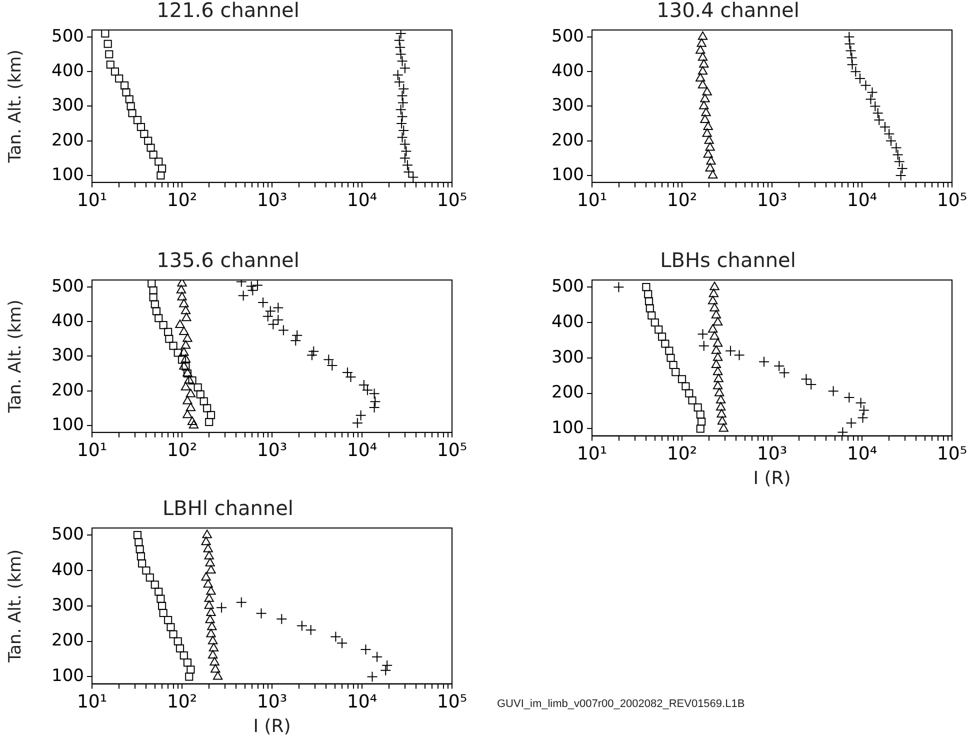 Image resolution: width=974 pixels, height=735 pixels. What do you see at coordinates (621, 704) in the screenshot?
I see `text: GUVI_im_limb_v007r00_2002082_REV01569.L1B` at bounding box center [621, 704].